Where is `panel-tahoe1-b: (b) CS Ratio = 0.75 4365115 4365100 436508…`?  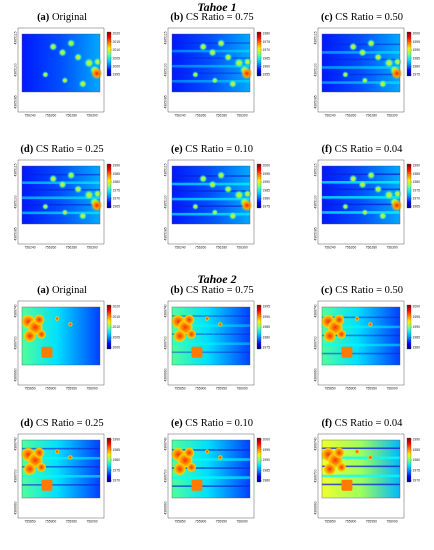
panel-tahoe1-b: (b) CS Ratio = 0.75 4365115 4365100 436508… is located at coordinates (212, 74).